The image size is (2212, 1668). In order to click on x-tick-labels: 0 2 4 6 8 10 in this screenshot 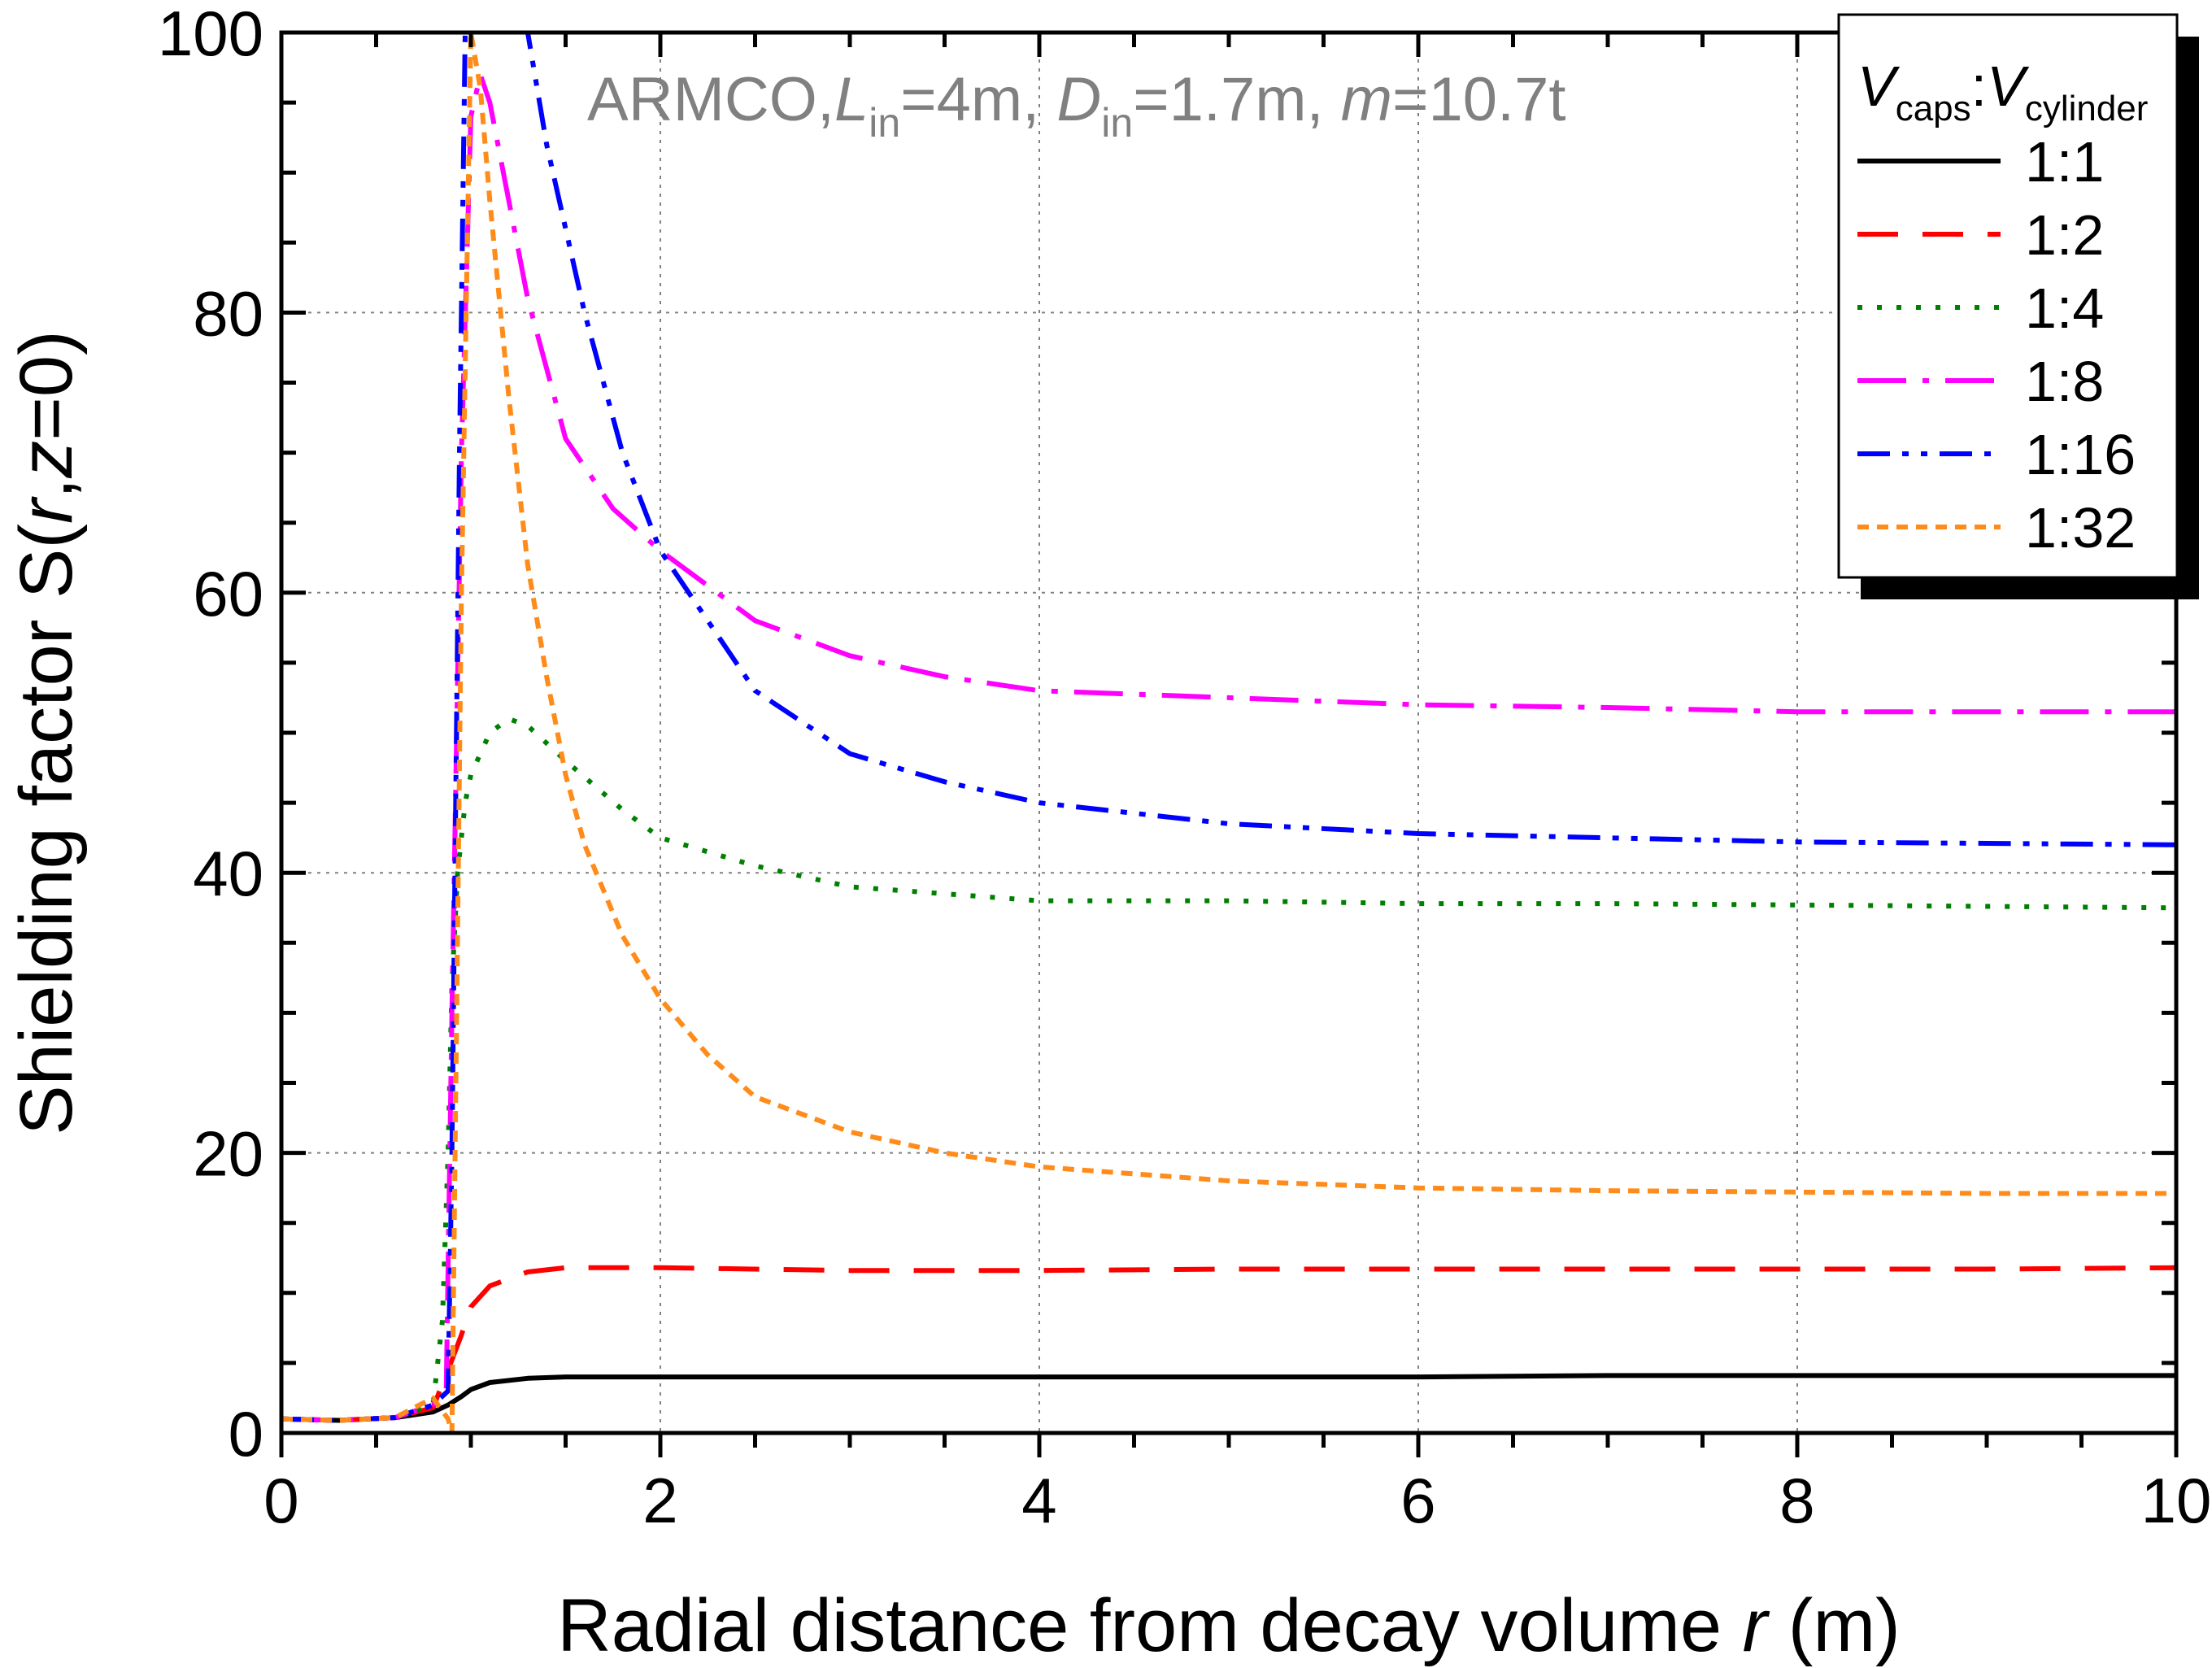, I will do `click(1237, 1500)`.